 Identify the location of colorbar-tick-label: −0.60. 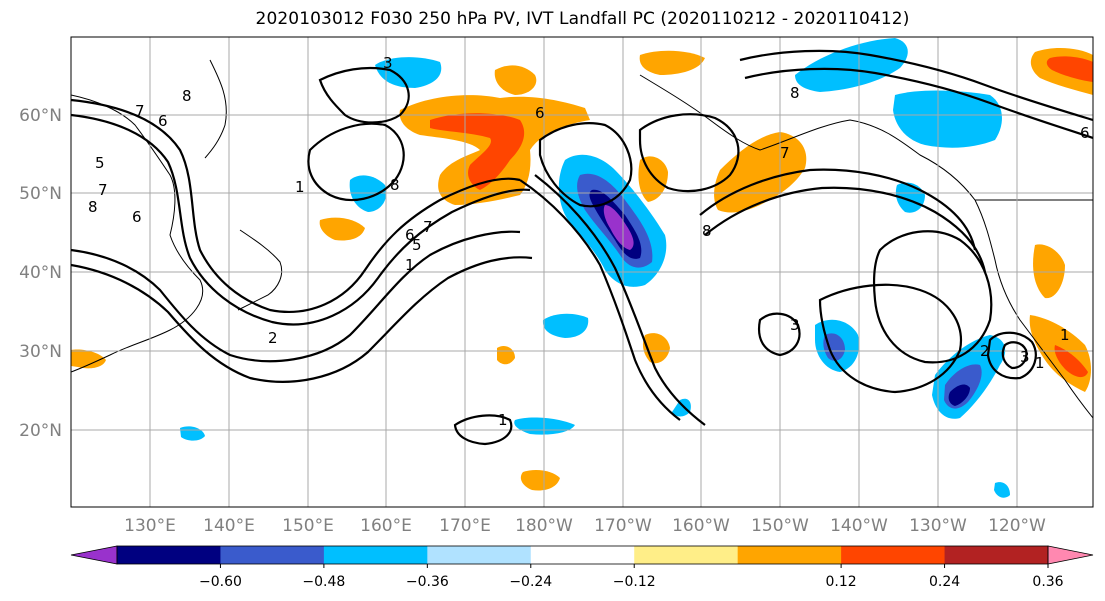
(220, 582).